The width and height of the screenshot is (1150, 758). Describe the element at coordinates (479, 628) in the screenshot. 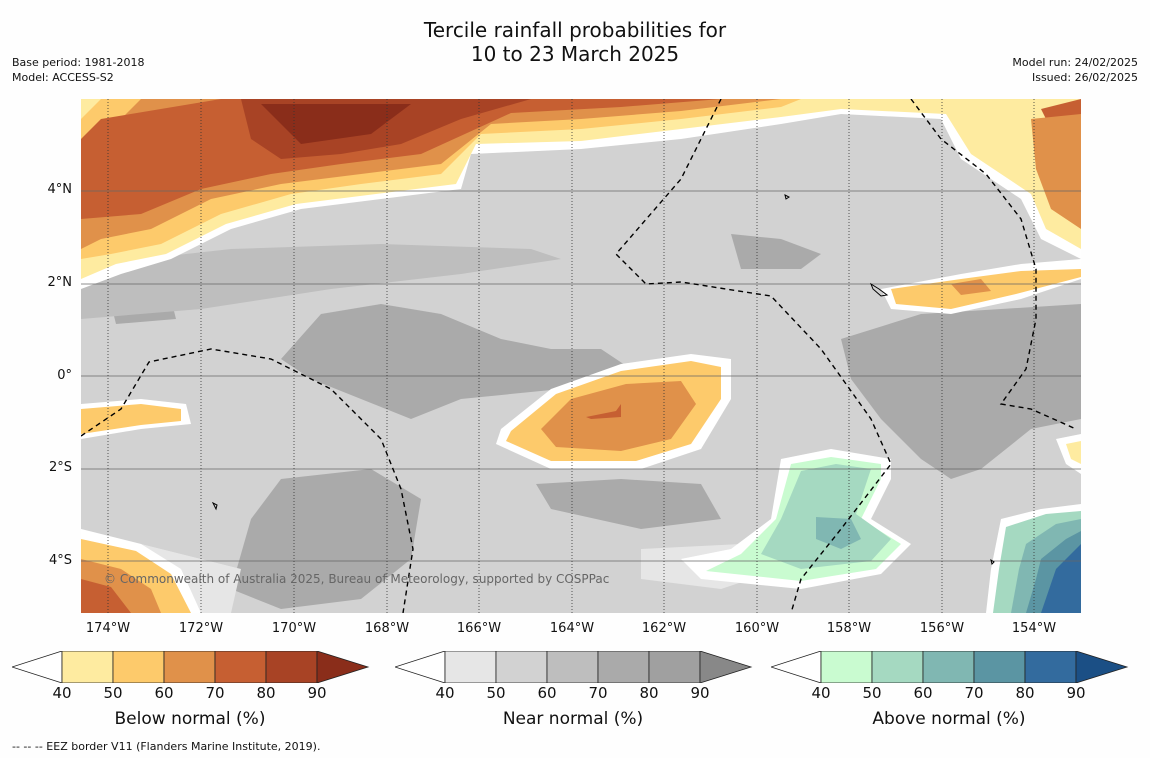

I see `lon-label-166w: 166°W` at that location.